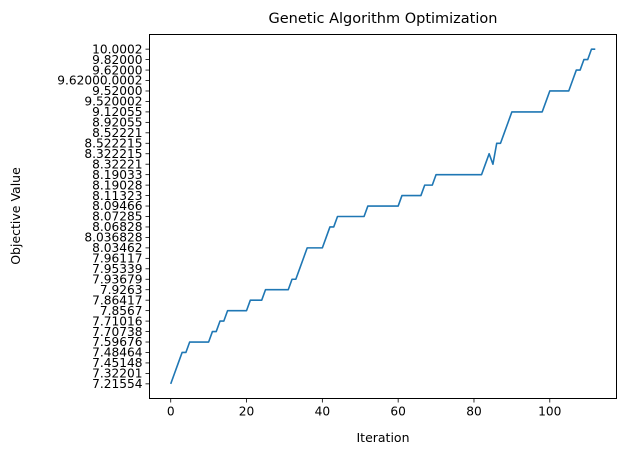  I want to click on y-tick-label: 9.12055, so click(117, 112).